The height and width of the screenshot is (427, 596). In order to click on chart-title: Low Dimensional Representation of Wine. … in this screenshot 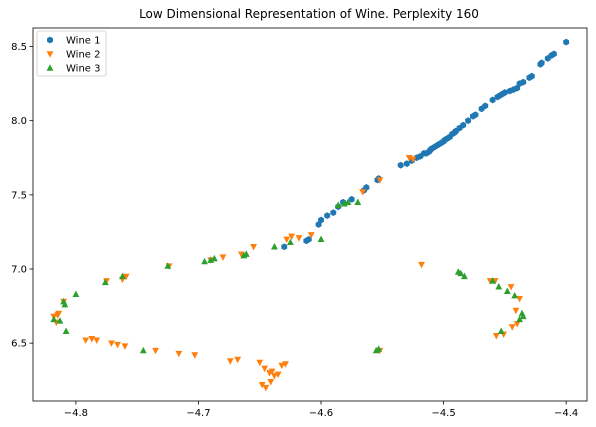, I will do `click(309, 14)`.